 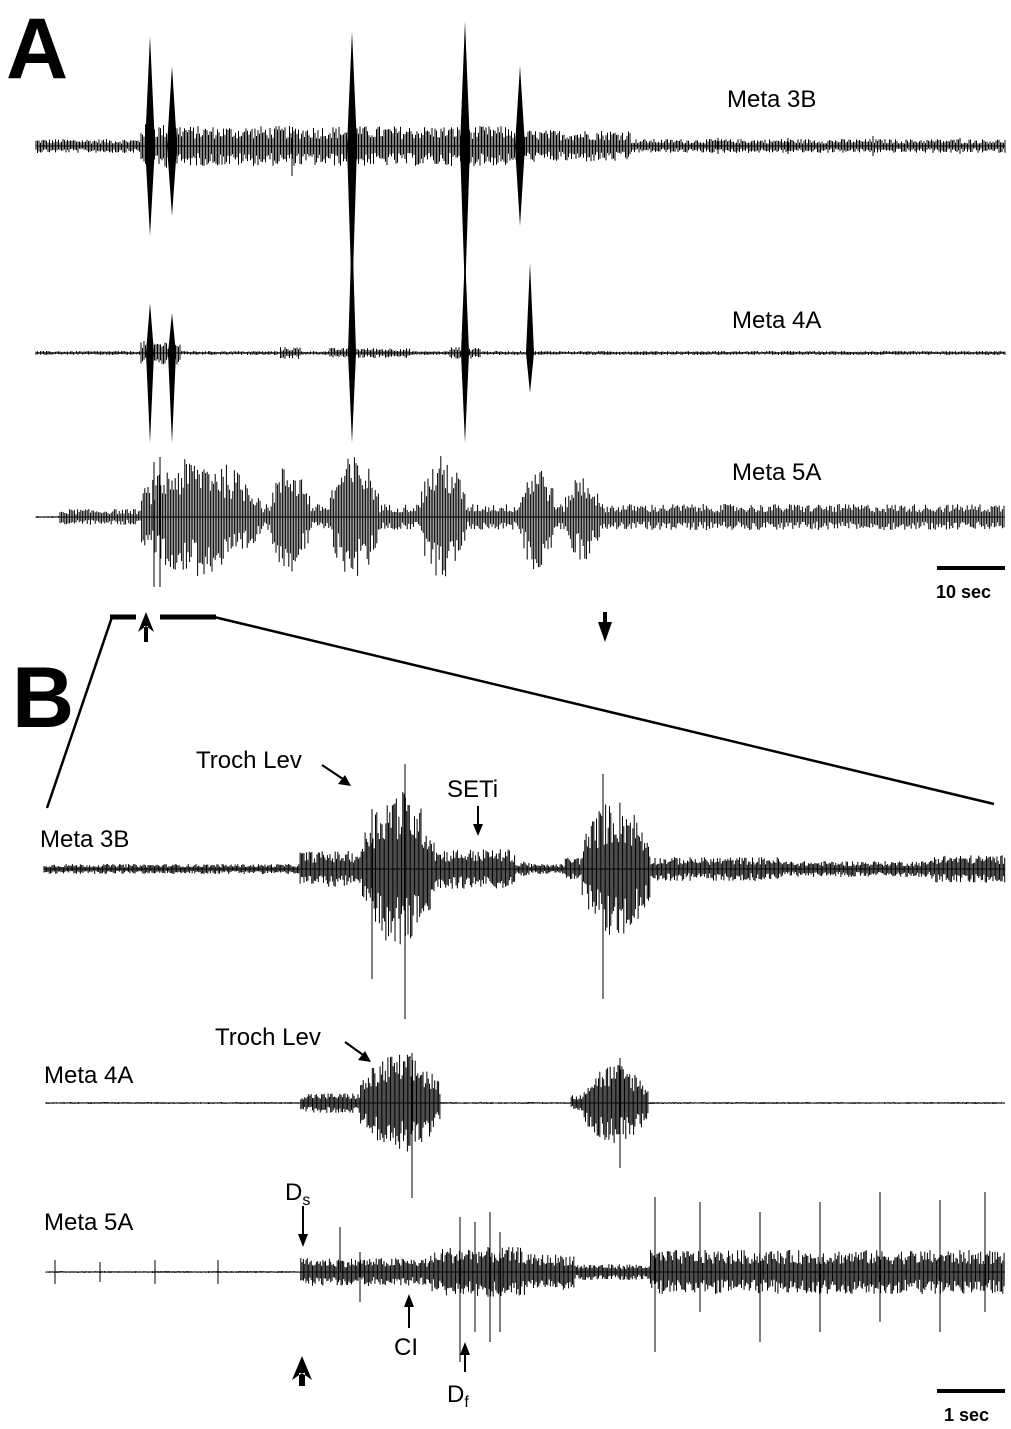 What do you see at coordinates (776, 472) in the screenshot?
I see `panel-a-label-meta-5a: Meta 5A` at bounding box center [776, 472].